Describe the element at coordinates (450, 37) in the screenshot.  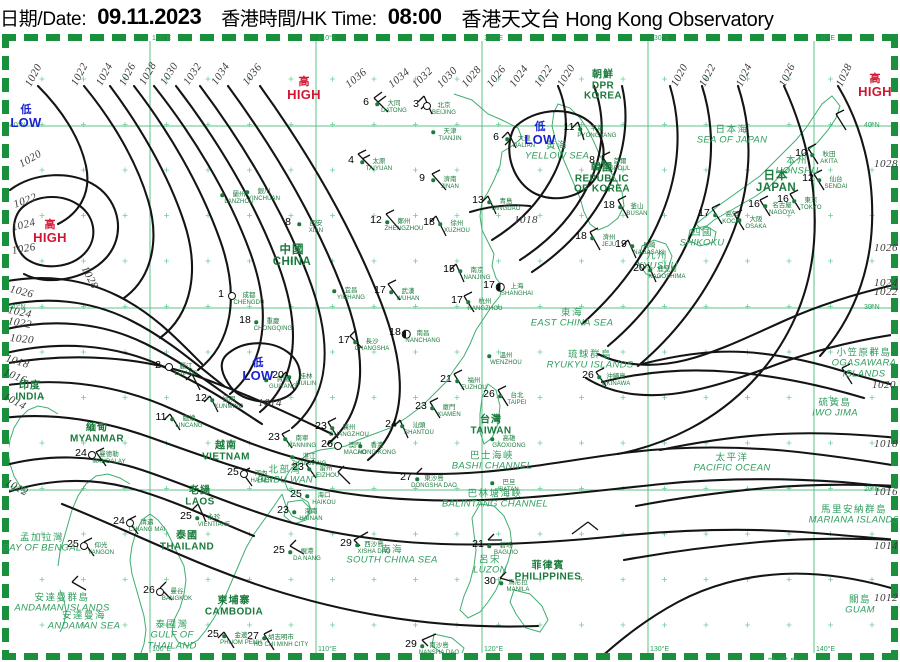
I see `border-top` at that location.